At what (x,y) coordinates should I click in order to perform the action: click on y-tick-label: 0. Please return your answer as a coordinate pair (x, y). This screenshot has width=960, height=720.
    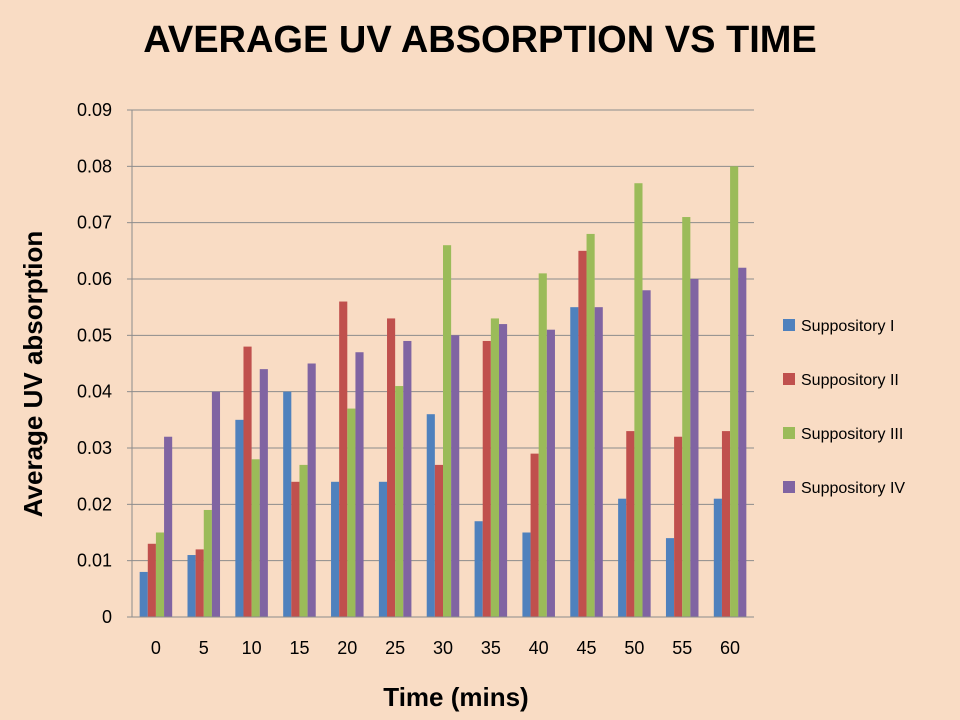
    Looking at the image, I should click on (107, 617).